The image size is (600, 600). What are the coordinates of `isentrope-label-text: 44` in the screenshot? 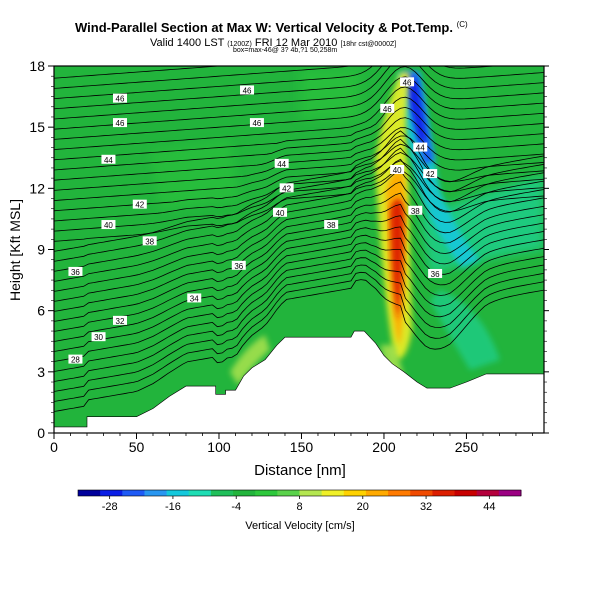 It's located at (281, 164).